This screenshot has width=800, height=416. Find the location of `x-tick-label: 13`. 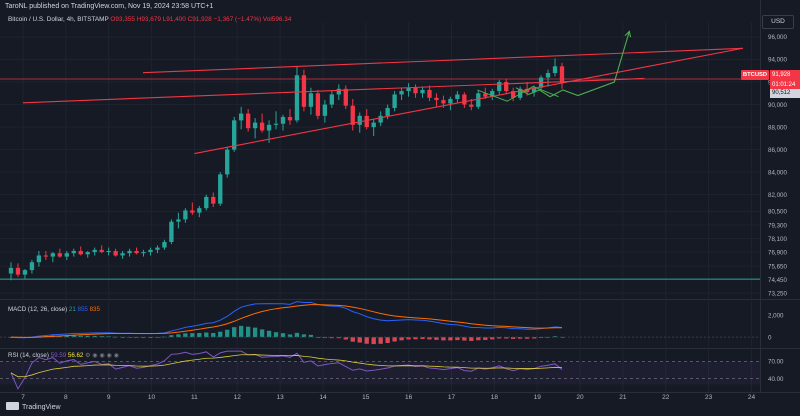

x-tick-label: 13 is located at coordinates (280, 397).